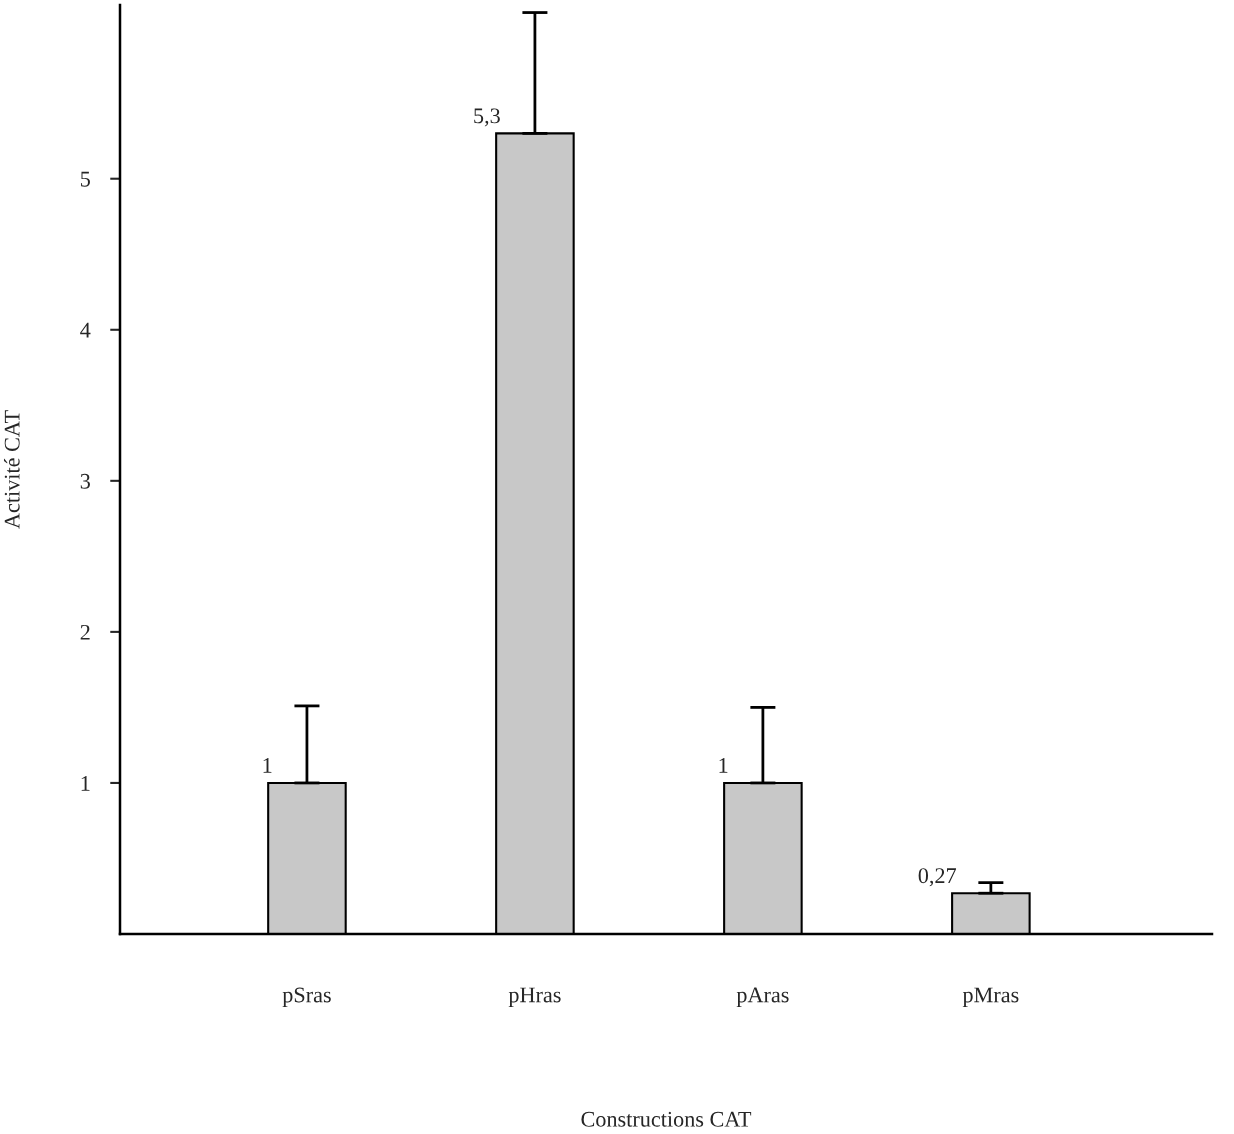 Image resolution: width=1234 pixels, height=1134 pixels. I want to click on y-tick-label: 1, so click(85, 783).